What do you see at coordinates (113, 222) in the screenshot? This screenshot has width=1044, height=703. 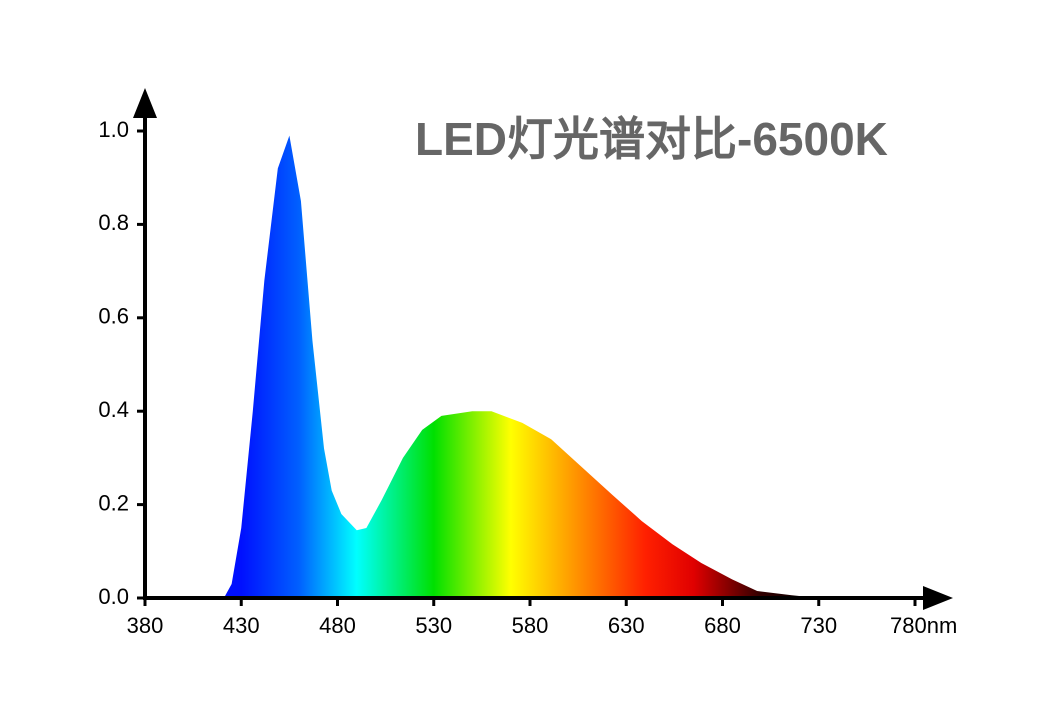 I see `y-tick-label: 0.8` at bounding box center [113, 222].